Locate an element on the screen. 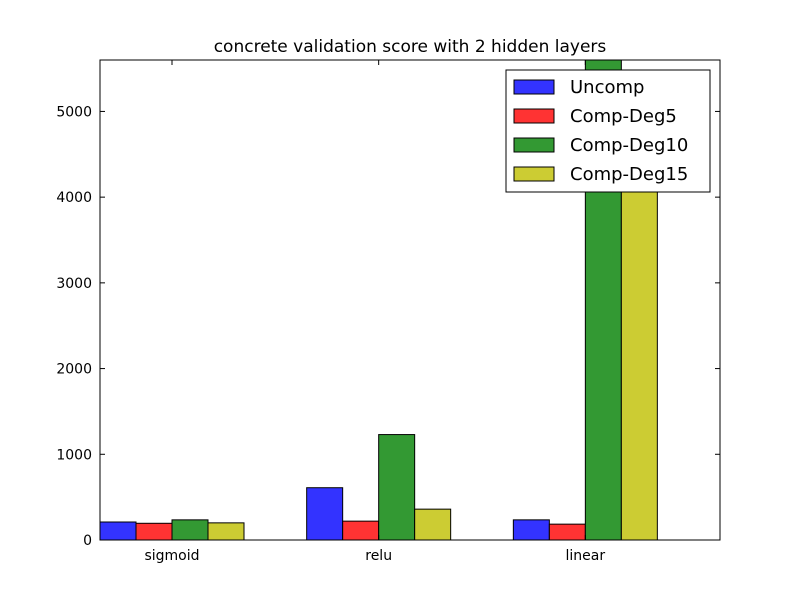 The image size is (800, 600). y-tick-label: 3000 is located at coordinates (74, 284).